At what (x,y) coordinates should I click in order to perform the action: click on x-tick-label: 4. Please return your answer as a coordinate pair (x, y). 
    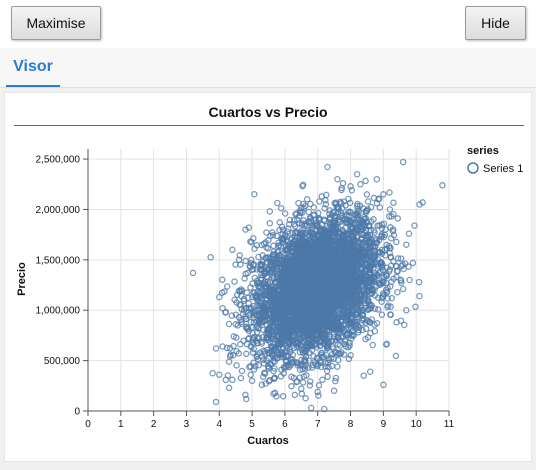
    Looking at the image, I should click on (219, 424).